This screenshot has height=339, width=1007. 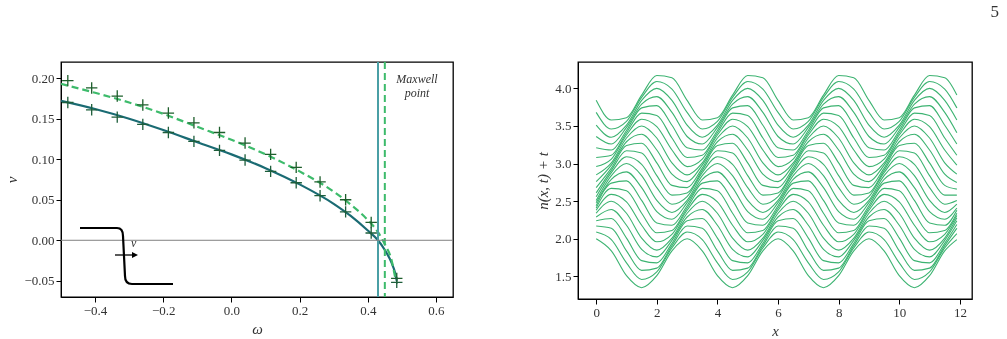 What do you see at coordinates (779, 312) in the screenshot?
I see `x-tick-label: 6` at bounding box center [779, 312].